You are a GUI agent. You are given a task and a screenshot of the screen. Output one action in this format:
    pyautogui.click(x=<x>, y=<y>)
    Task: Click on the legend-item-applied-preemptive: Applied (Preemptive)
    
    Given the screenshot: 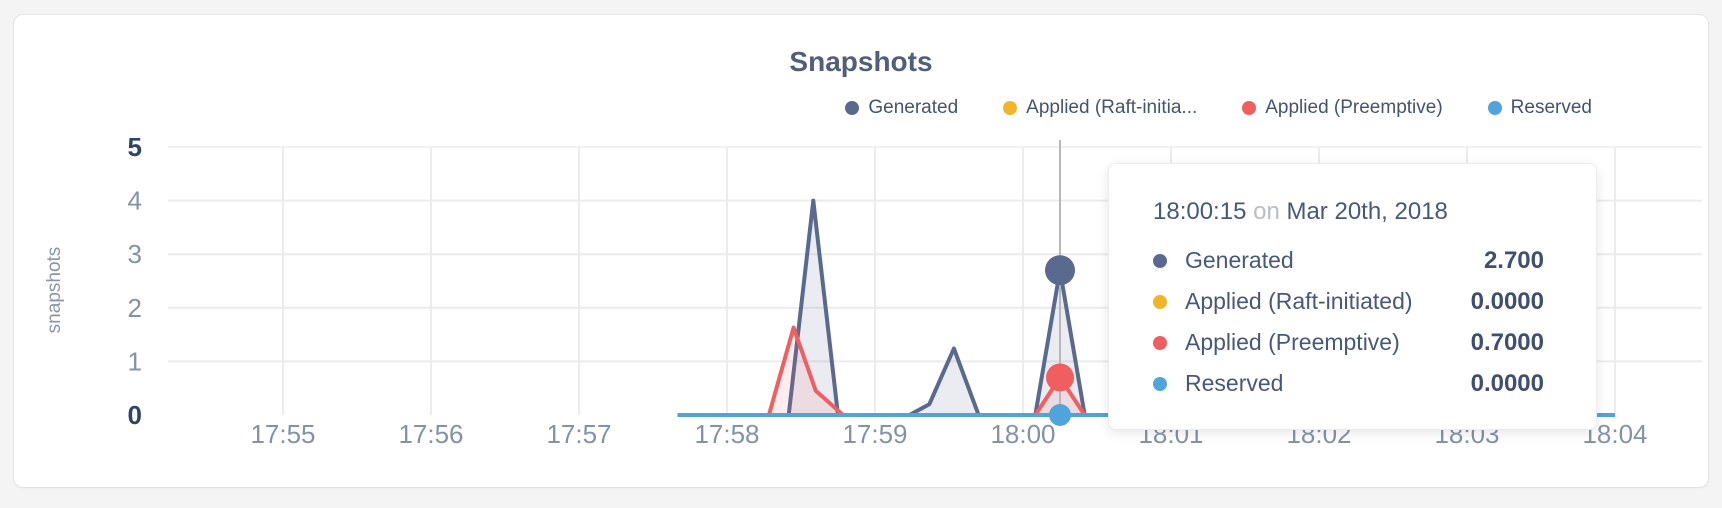 What is the action you would take?
    pyautogui.click(x=1342, y=108)
    